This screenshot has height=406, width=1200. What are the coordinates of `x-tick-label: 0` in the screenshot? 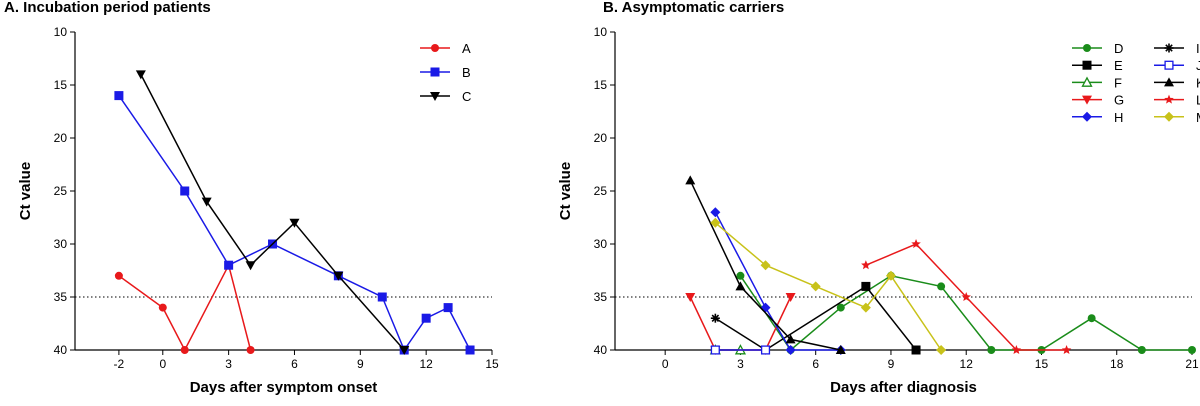 It's located at (162, 364).